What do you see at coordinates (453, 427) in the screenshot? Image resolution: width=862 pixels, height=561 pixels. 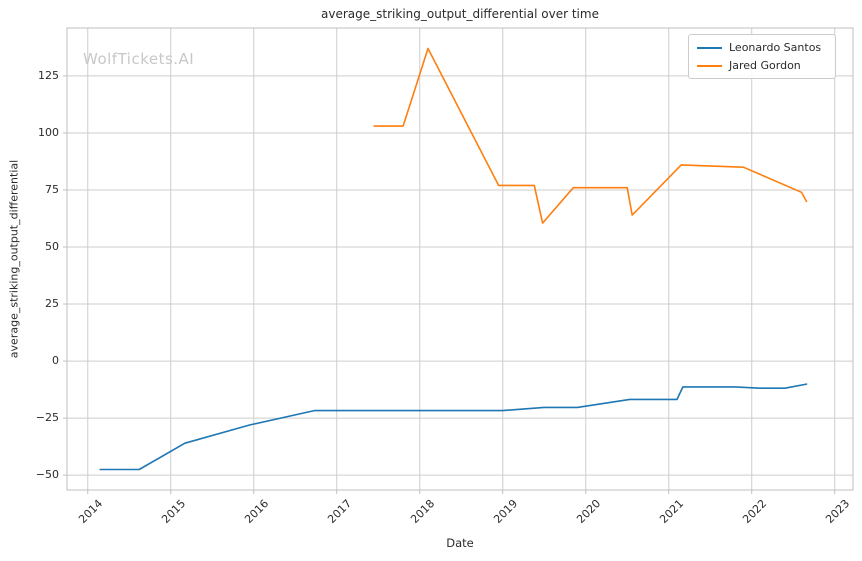 I see `series-line-leonardo-santos` at bounding box center [453, 427].